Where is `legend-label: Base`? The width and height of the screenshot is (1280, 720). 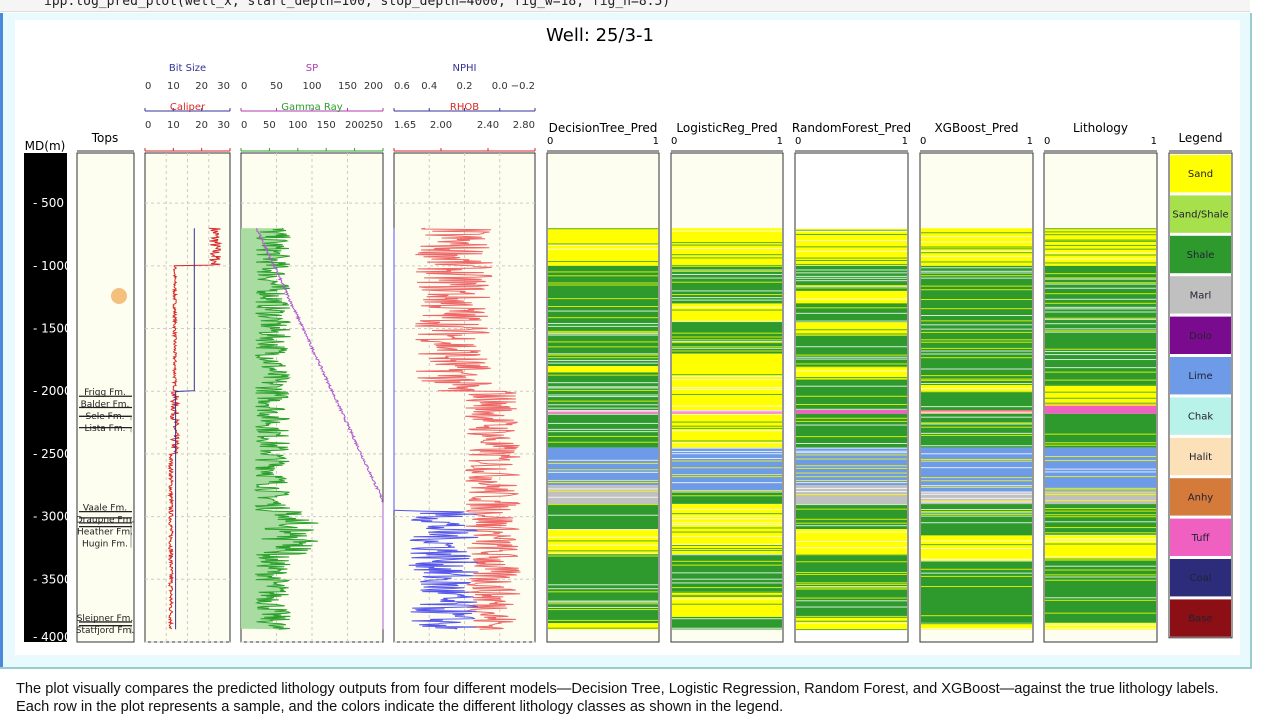 legend-label: Base is located at coordinates (1200, 619).